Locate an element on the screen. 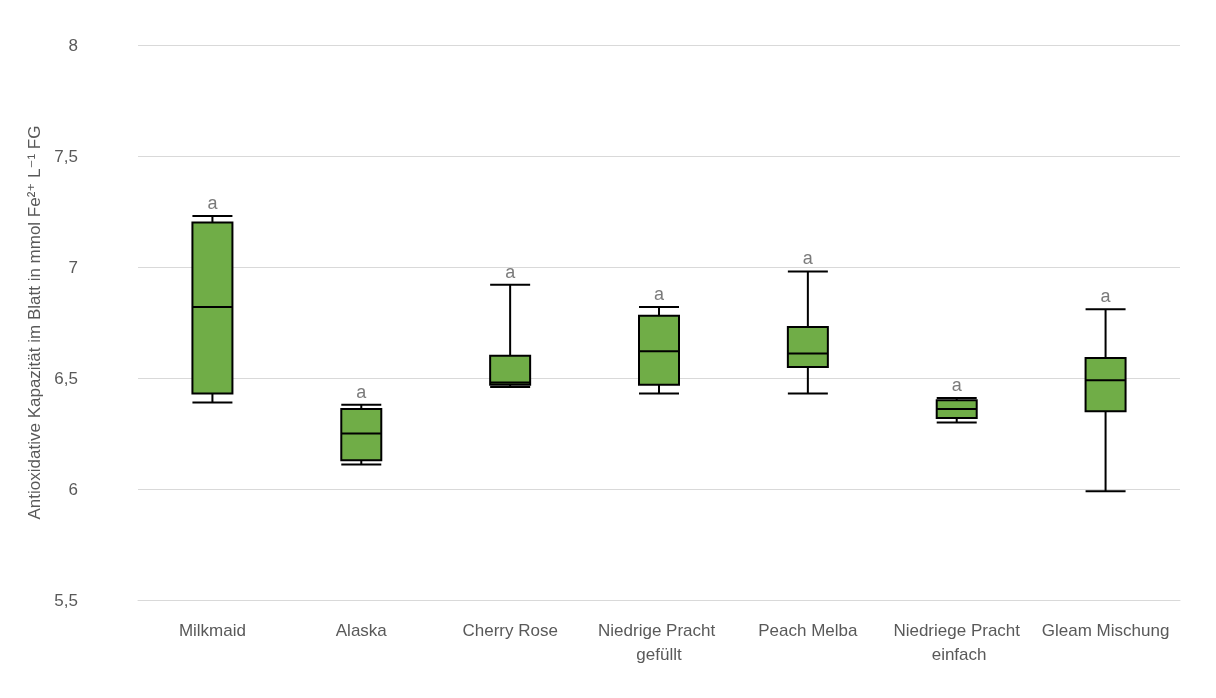  y-tick-label: 7 is located at coordinates (73, 267).